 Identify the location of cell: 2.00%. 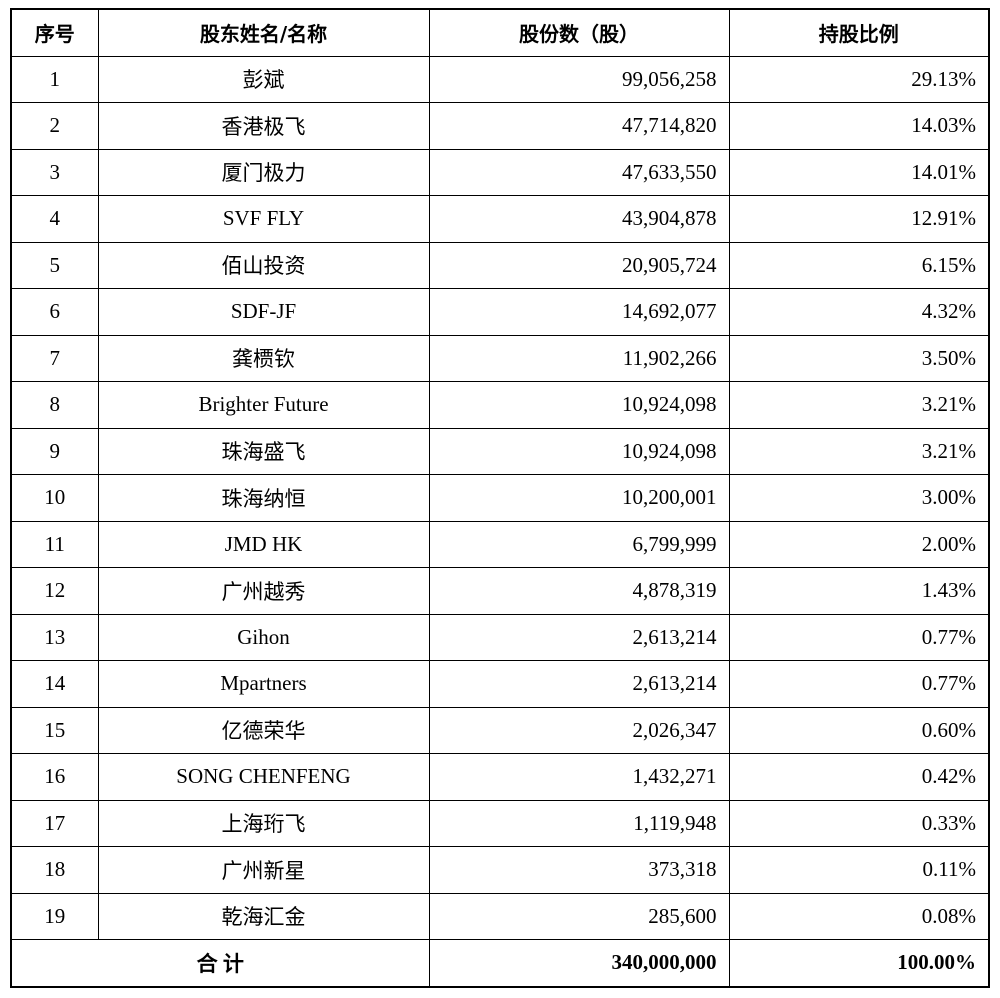
(859, 544).